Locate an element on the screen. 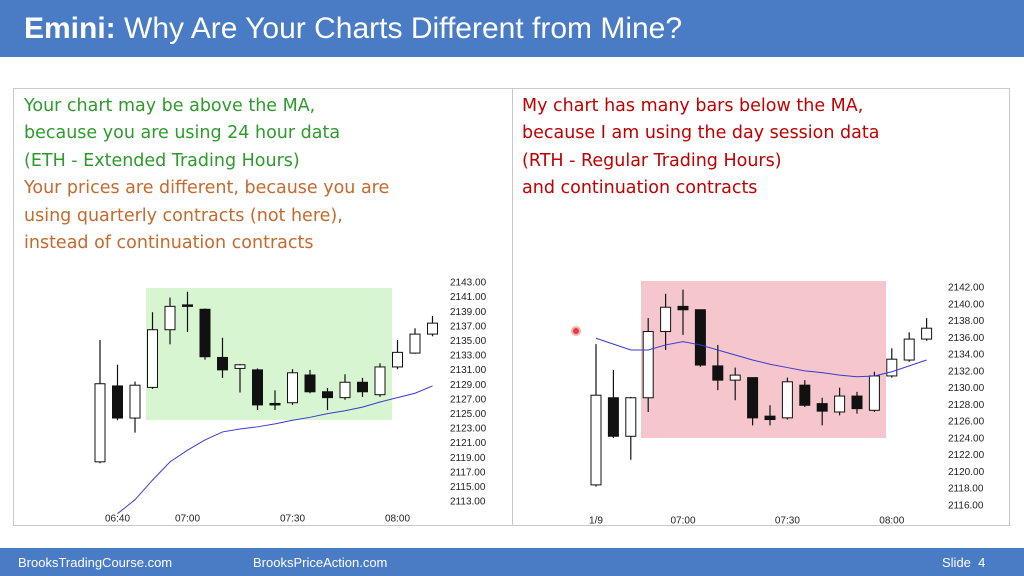 The height and width of the screenshot is (576, 1024). y-tick-label: 2133.00 is located at coordinates (468, 356).